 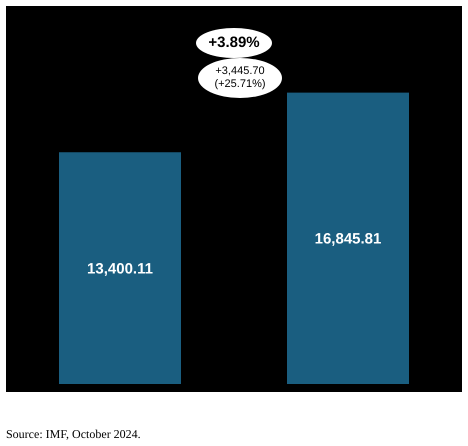 I want to click on data-label: 13,400.11, so click(x=120, y=269).